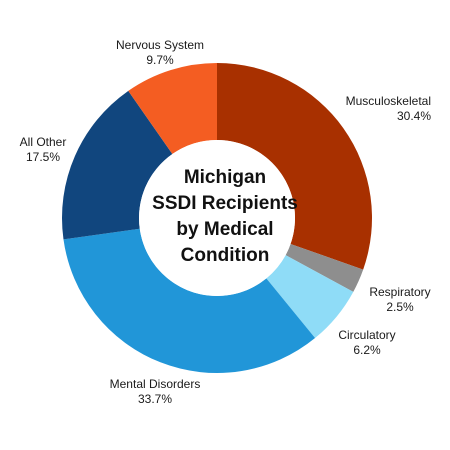 This screenshot has height=450, width=450. I want to click on slice-percent: 17.5%, so click(43, 157).